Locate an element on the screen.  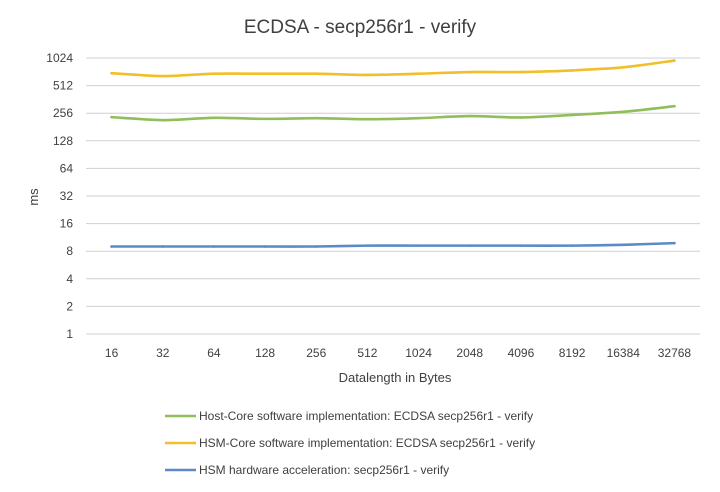
y-tick-label: 1024 is located at coordinates (59, 58).